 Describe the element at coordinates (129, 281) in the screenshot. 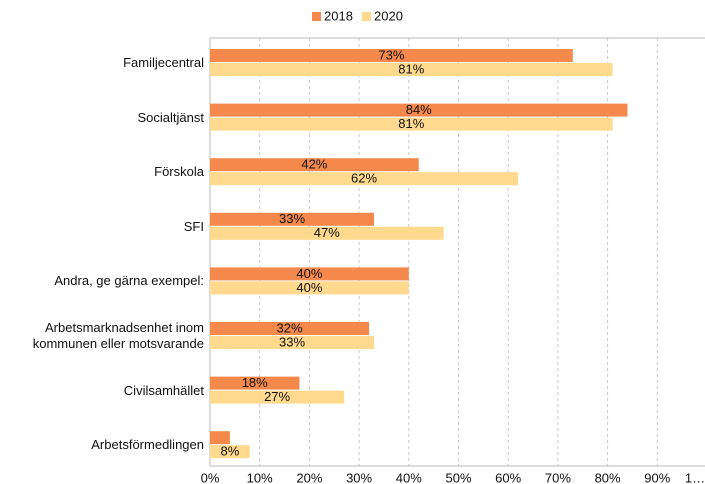

I see `y-tick-label: Andra, ge gärna exempel:` at that location.